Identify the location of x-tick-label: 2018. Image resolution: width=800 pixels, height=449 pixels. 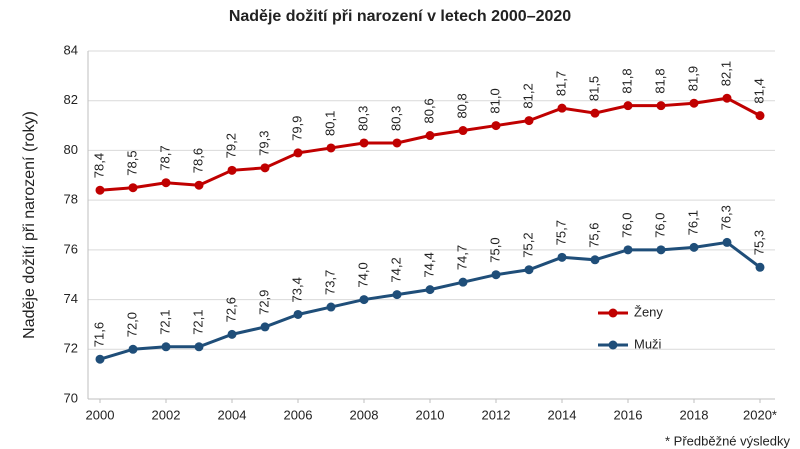
(694, 414).